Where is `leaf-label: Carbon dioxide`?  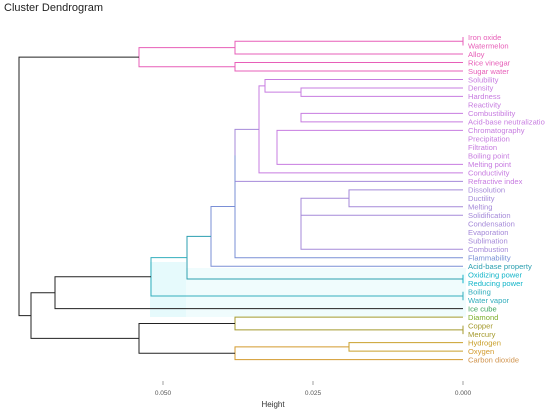 leaf-label: Carbon dioxide is located at coordinates (493, 359).